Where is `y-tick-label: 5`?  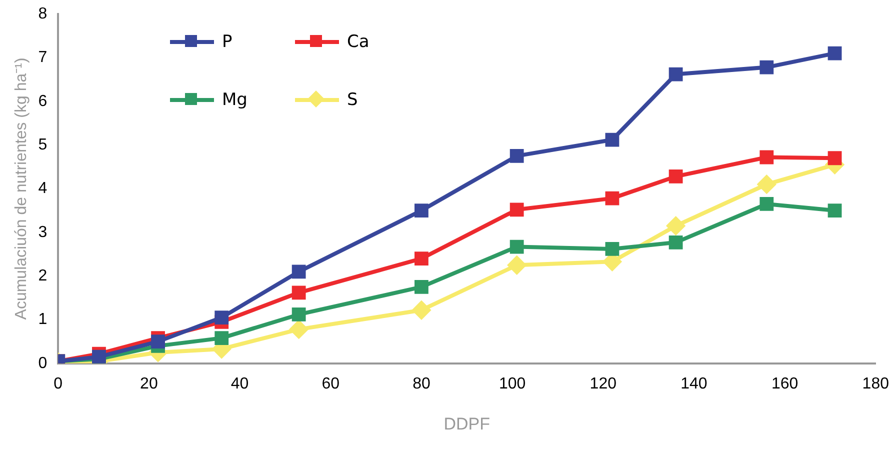
y-tick-label: 5 is located at coordinates (43, 145).